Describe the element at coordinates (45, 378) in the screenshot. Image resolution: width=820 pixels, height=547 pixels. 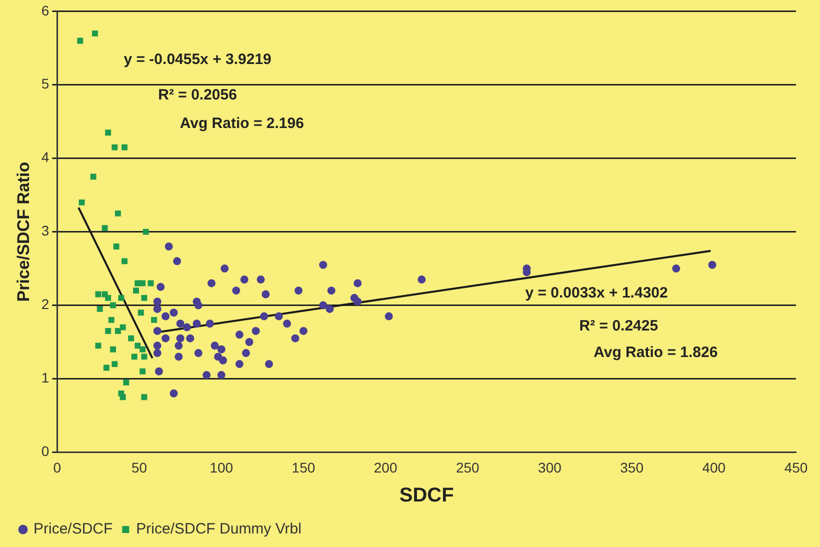
I see `y-tick-label: 1` at that location.